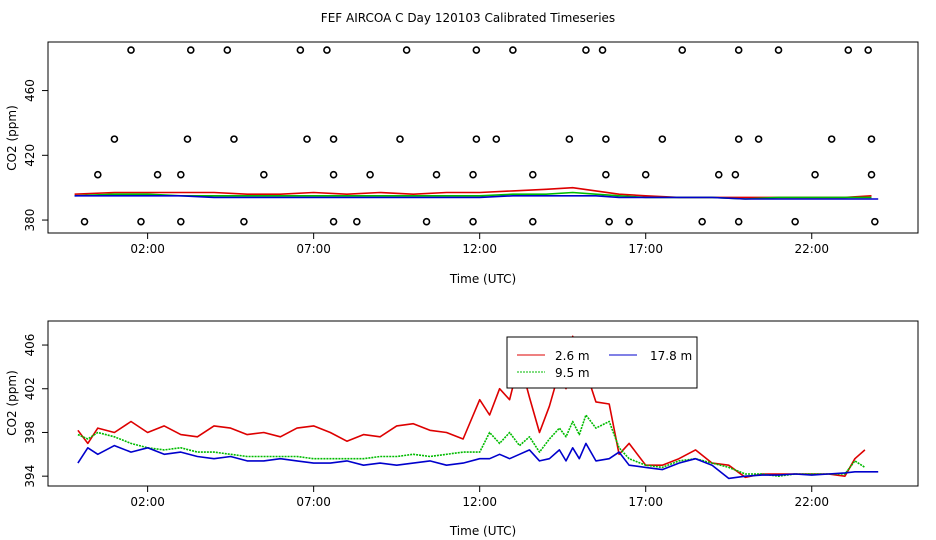  Describe the element at coordinates (471, 446) in the screenshot. I see `series-line-9-5-m` at that location.